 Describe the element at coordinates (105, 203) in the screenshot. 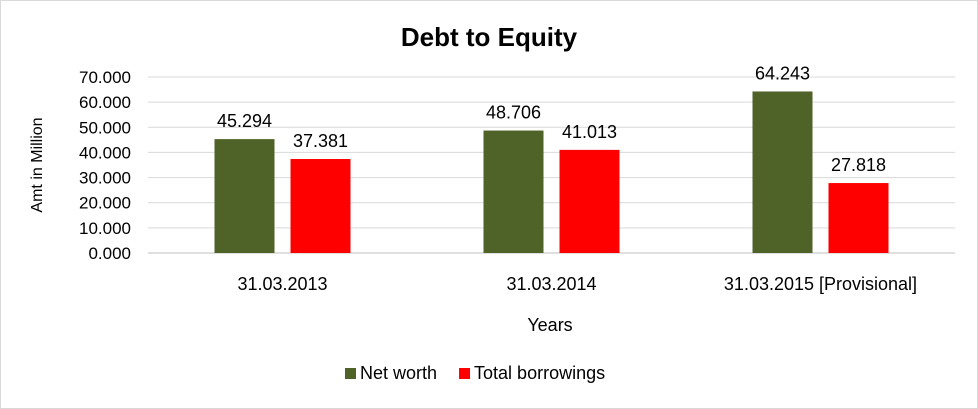

I see `y-tick-label: 20.000` at that location.